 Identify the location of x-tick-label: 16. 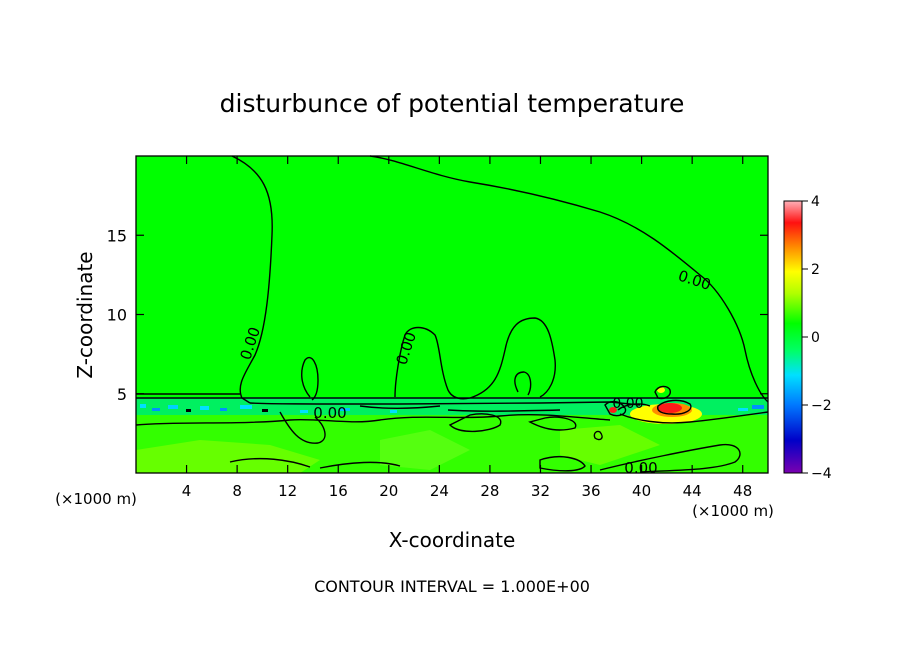
(338, 491).